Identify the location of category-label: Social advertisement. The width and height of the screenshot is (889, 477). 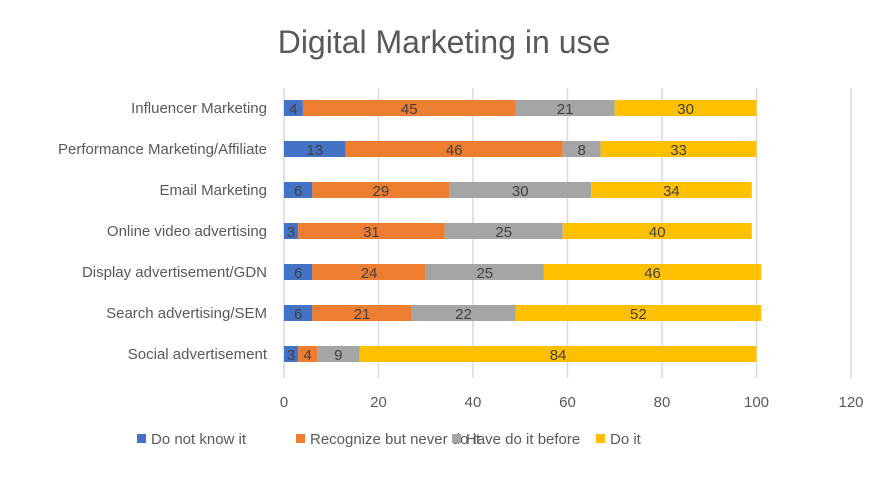
(198, 354).